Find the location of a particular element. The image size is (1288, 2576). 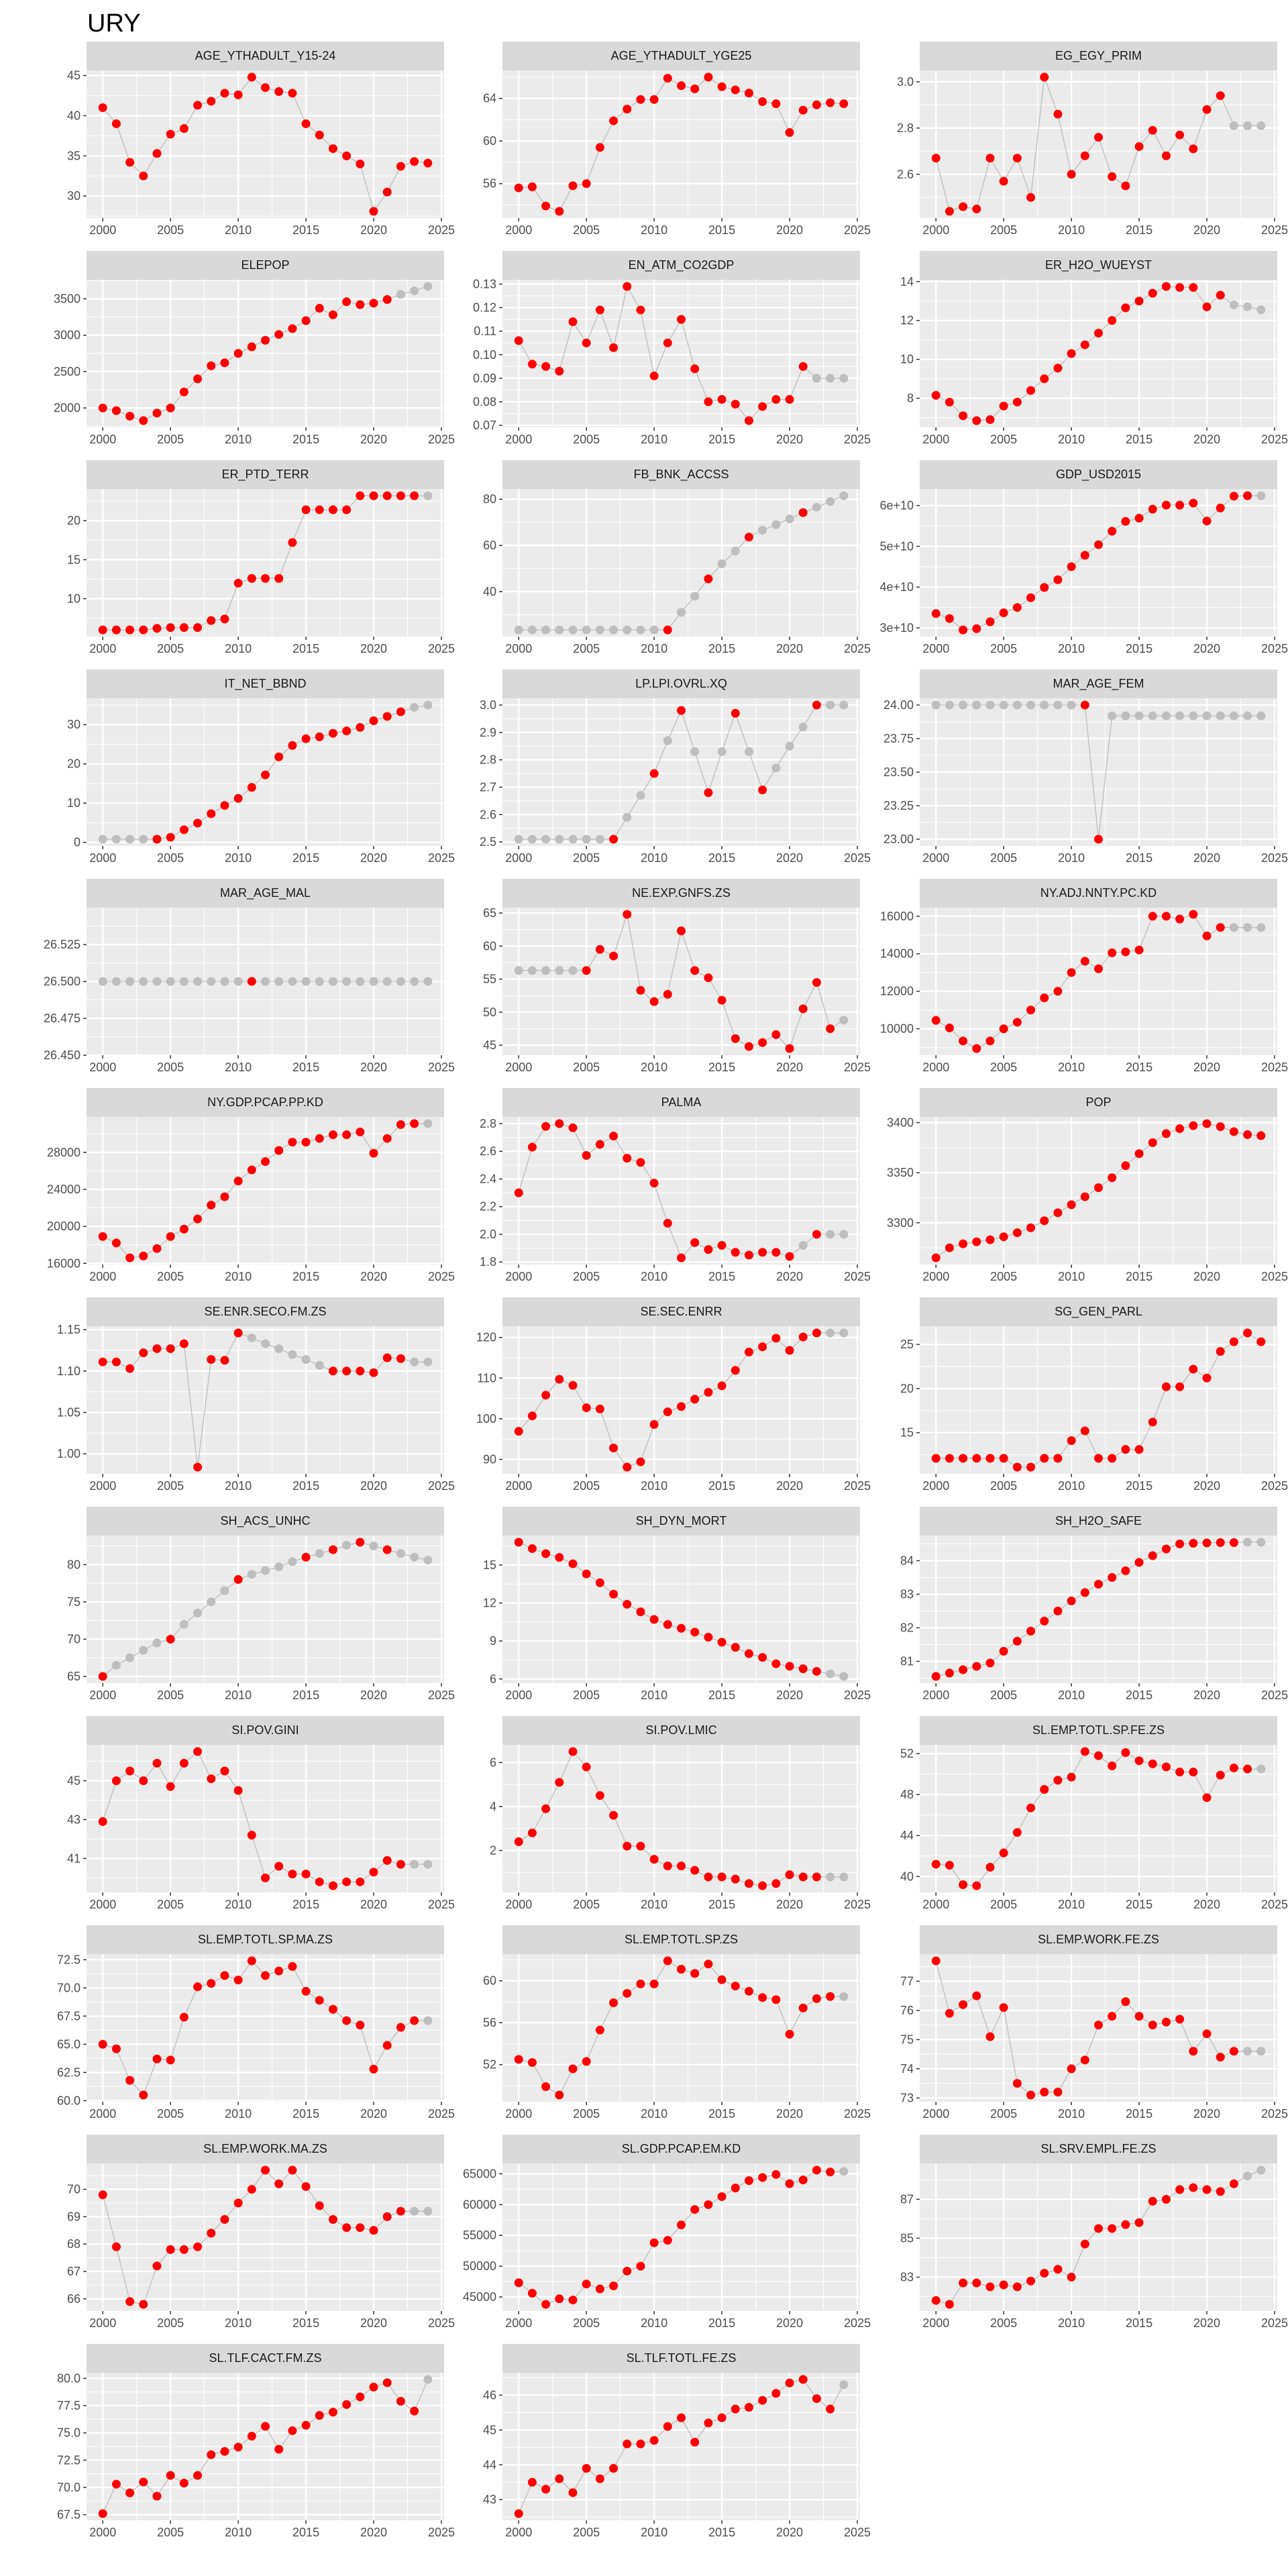

plot-area: 1.00 1.05 1.10 1.15 2000 2005 2010 2015 2020 2025 is located at coordinates (256, 1408).